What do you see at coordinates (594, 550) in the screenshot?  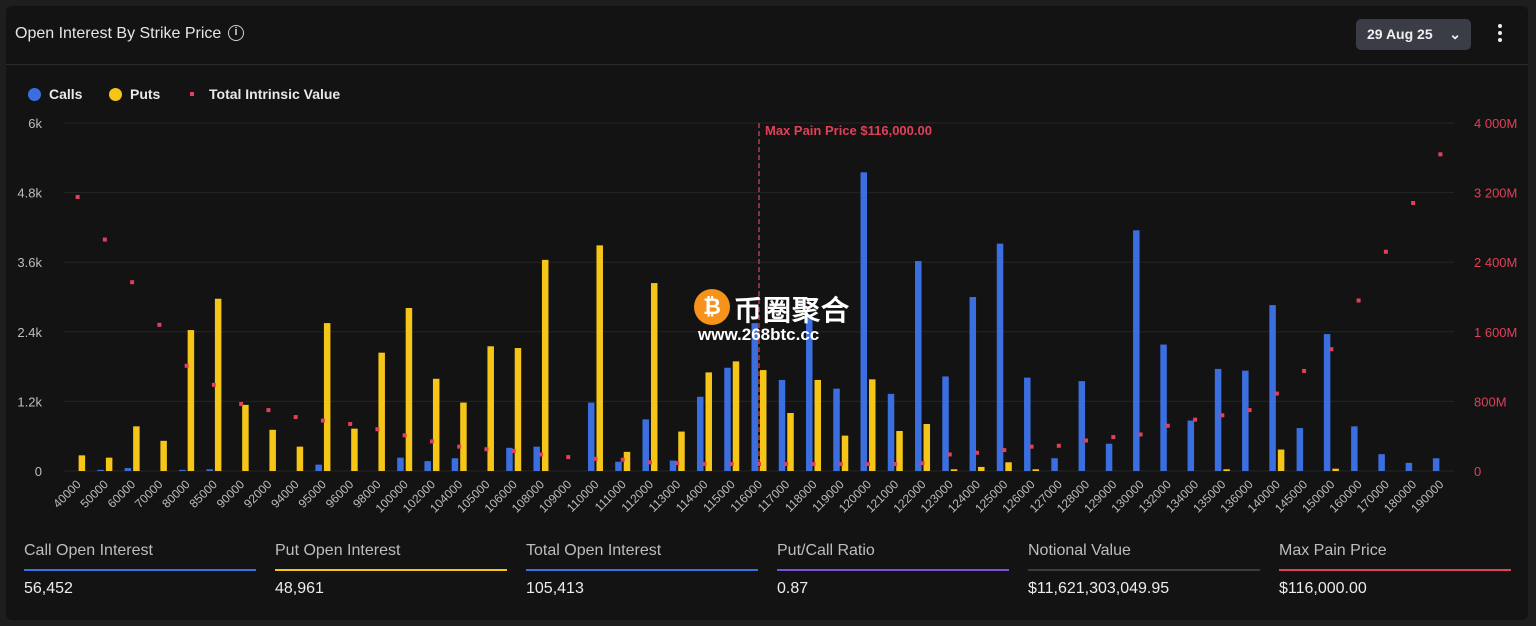 I see `stat-label: Total Open Interest` at bounding box center [594, 550].